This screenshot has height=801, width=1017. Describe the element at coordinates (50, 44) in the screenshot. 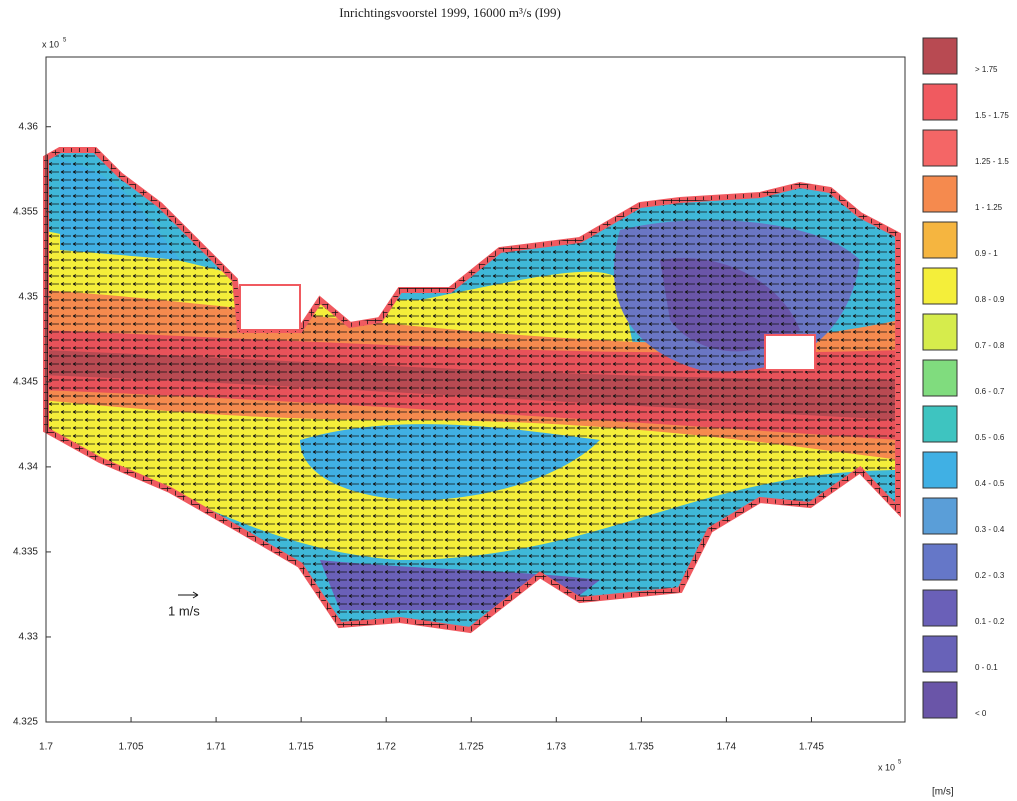

I see `y-multiplier: x 10` at that location.